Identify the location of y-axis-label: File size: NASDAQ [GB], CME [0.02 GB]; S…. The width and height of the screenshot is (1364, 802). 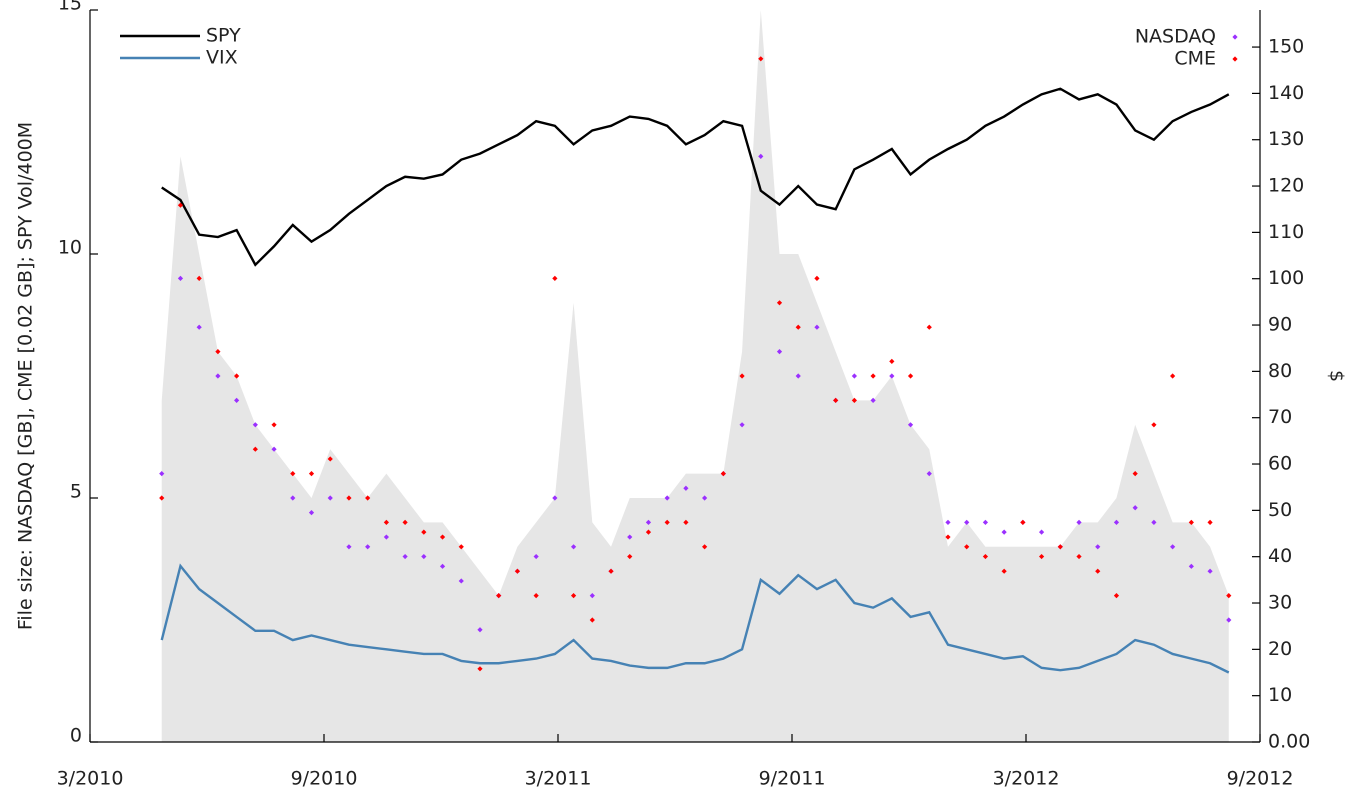
(26, 376).